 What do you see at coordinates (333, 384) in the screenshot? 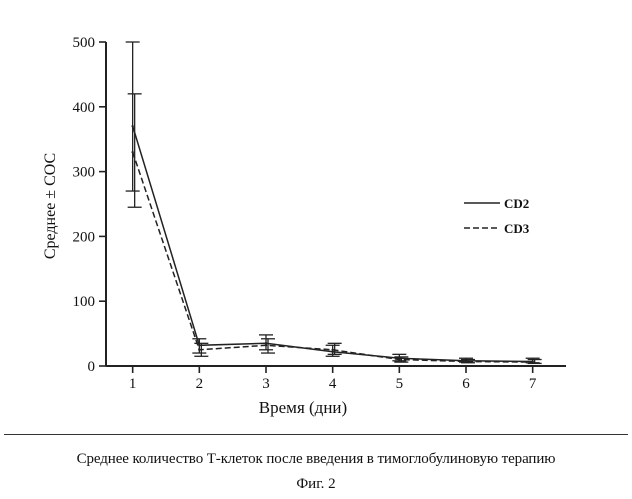
I see `x-tick-label: 4` at bounding box center [333, 384].